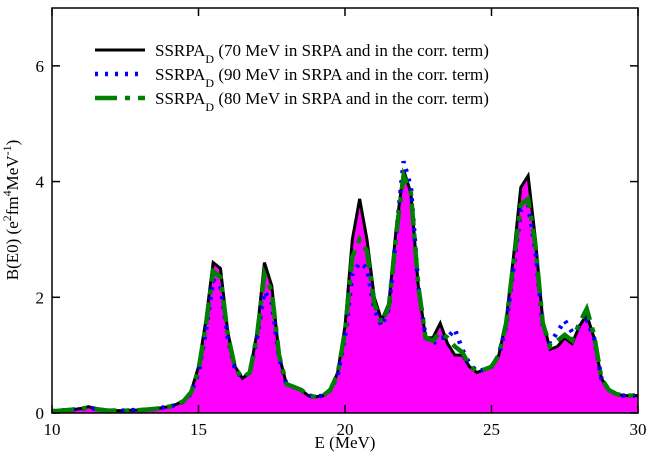 Image resolution: width=648 pixels, height=460 pixels. I want to click on y-axis-label-part: MeV, so click(12, 173).